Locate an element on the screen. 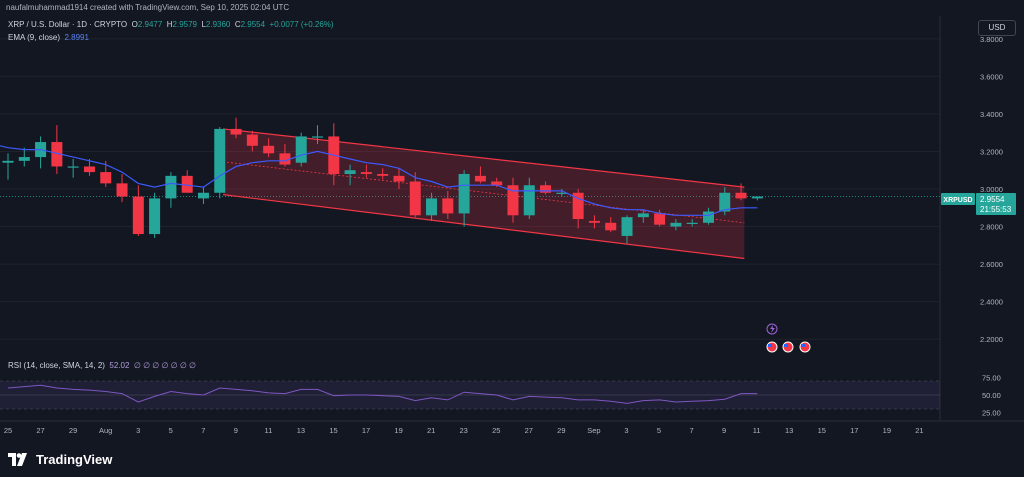  lightning-icon is located at coordinates (772, 329).